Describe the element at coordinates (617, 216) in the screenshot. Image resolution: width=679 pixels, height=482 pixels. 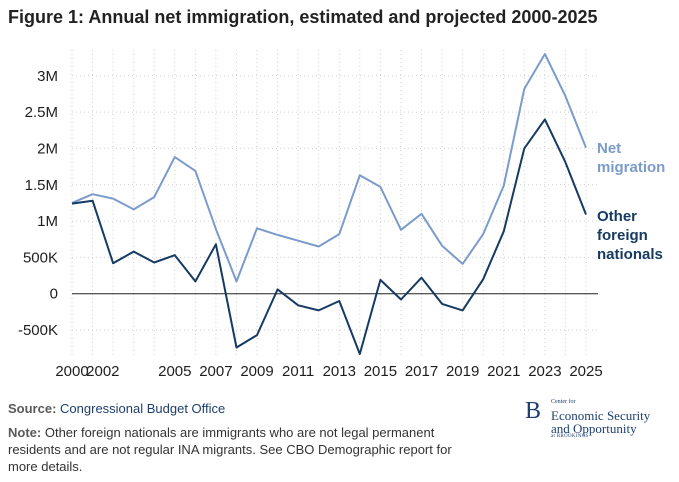
I see `series-label: Other` at that location.